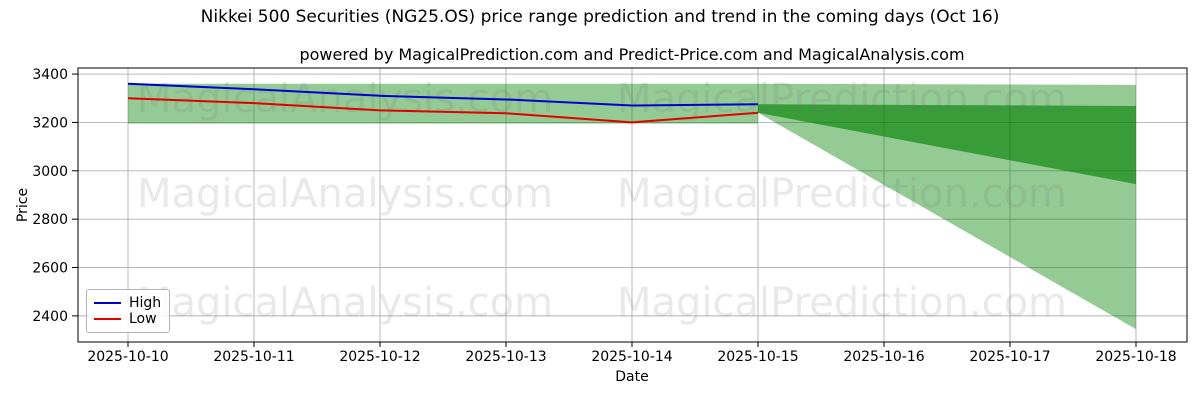  Describe the element at coordinates (128, 319) in the screenshot. I see `legend-item-low: Low` at that location.